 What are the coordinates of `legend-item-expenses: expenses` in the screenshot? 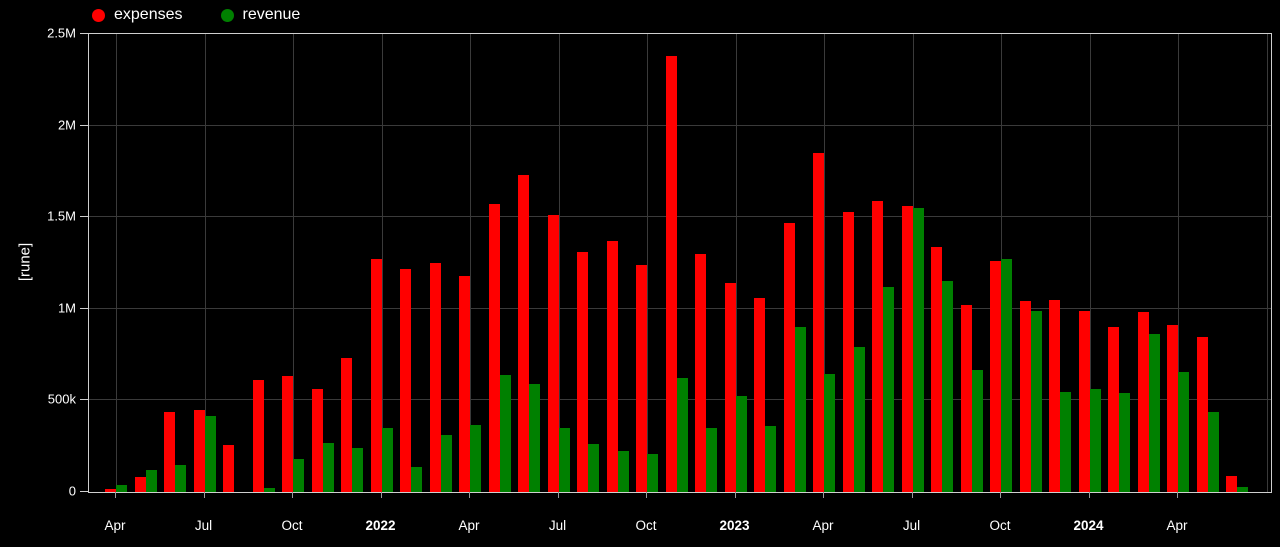 It's located at (137, 15).